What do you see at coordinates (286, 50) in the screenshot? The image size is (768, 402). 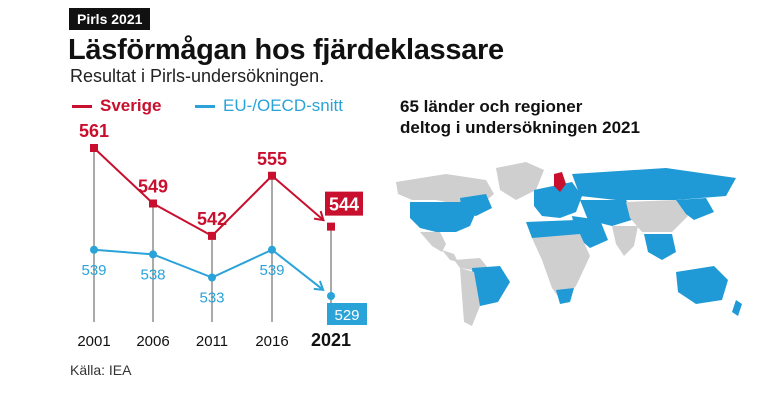 I see `page-title: Läsförmågan hos fjärdeklassare` at bounding box center [286, 50].